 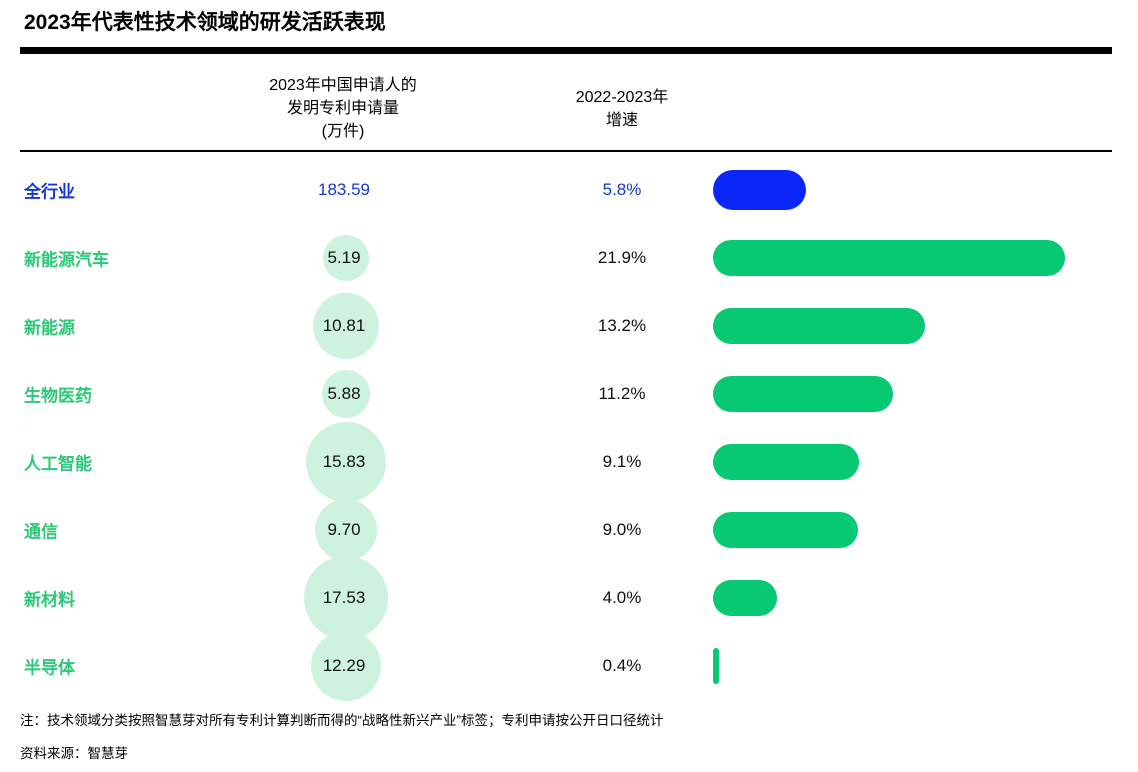 I want to click on growth-value: 13.2%, so click(x=622, y=325).